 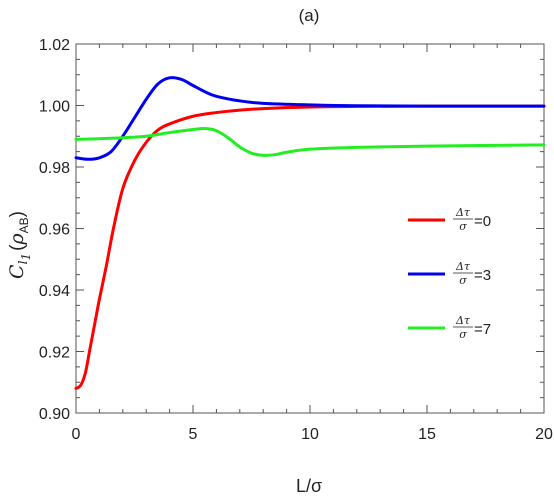 I want to click on y-axis-label-text: Cl1 (ρAB), so click(x=19, y=245).